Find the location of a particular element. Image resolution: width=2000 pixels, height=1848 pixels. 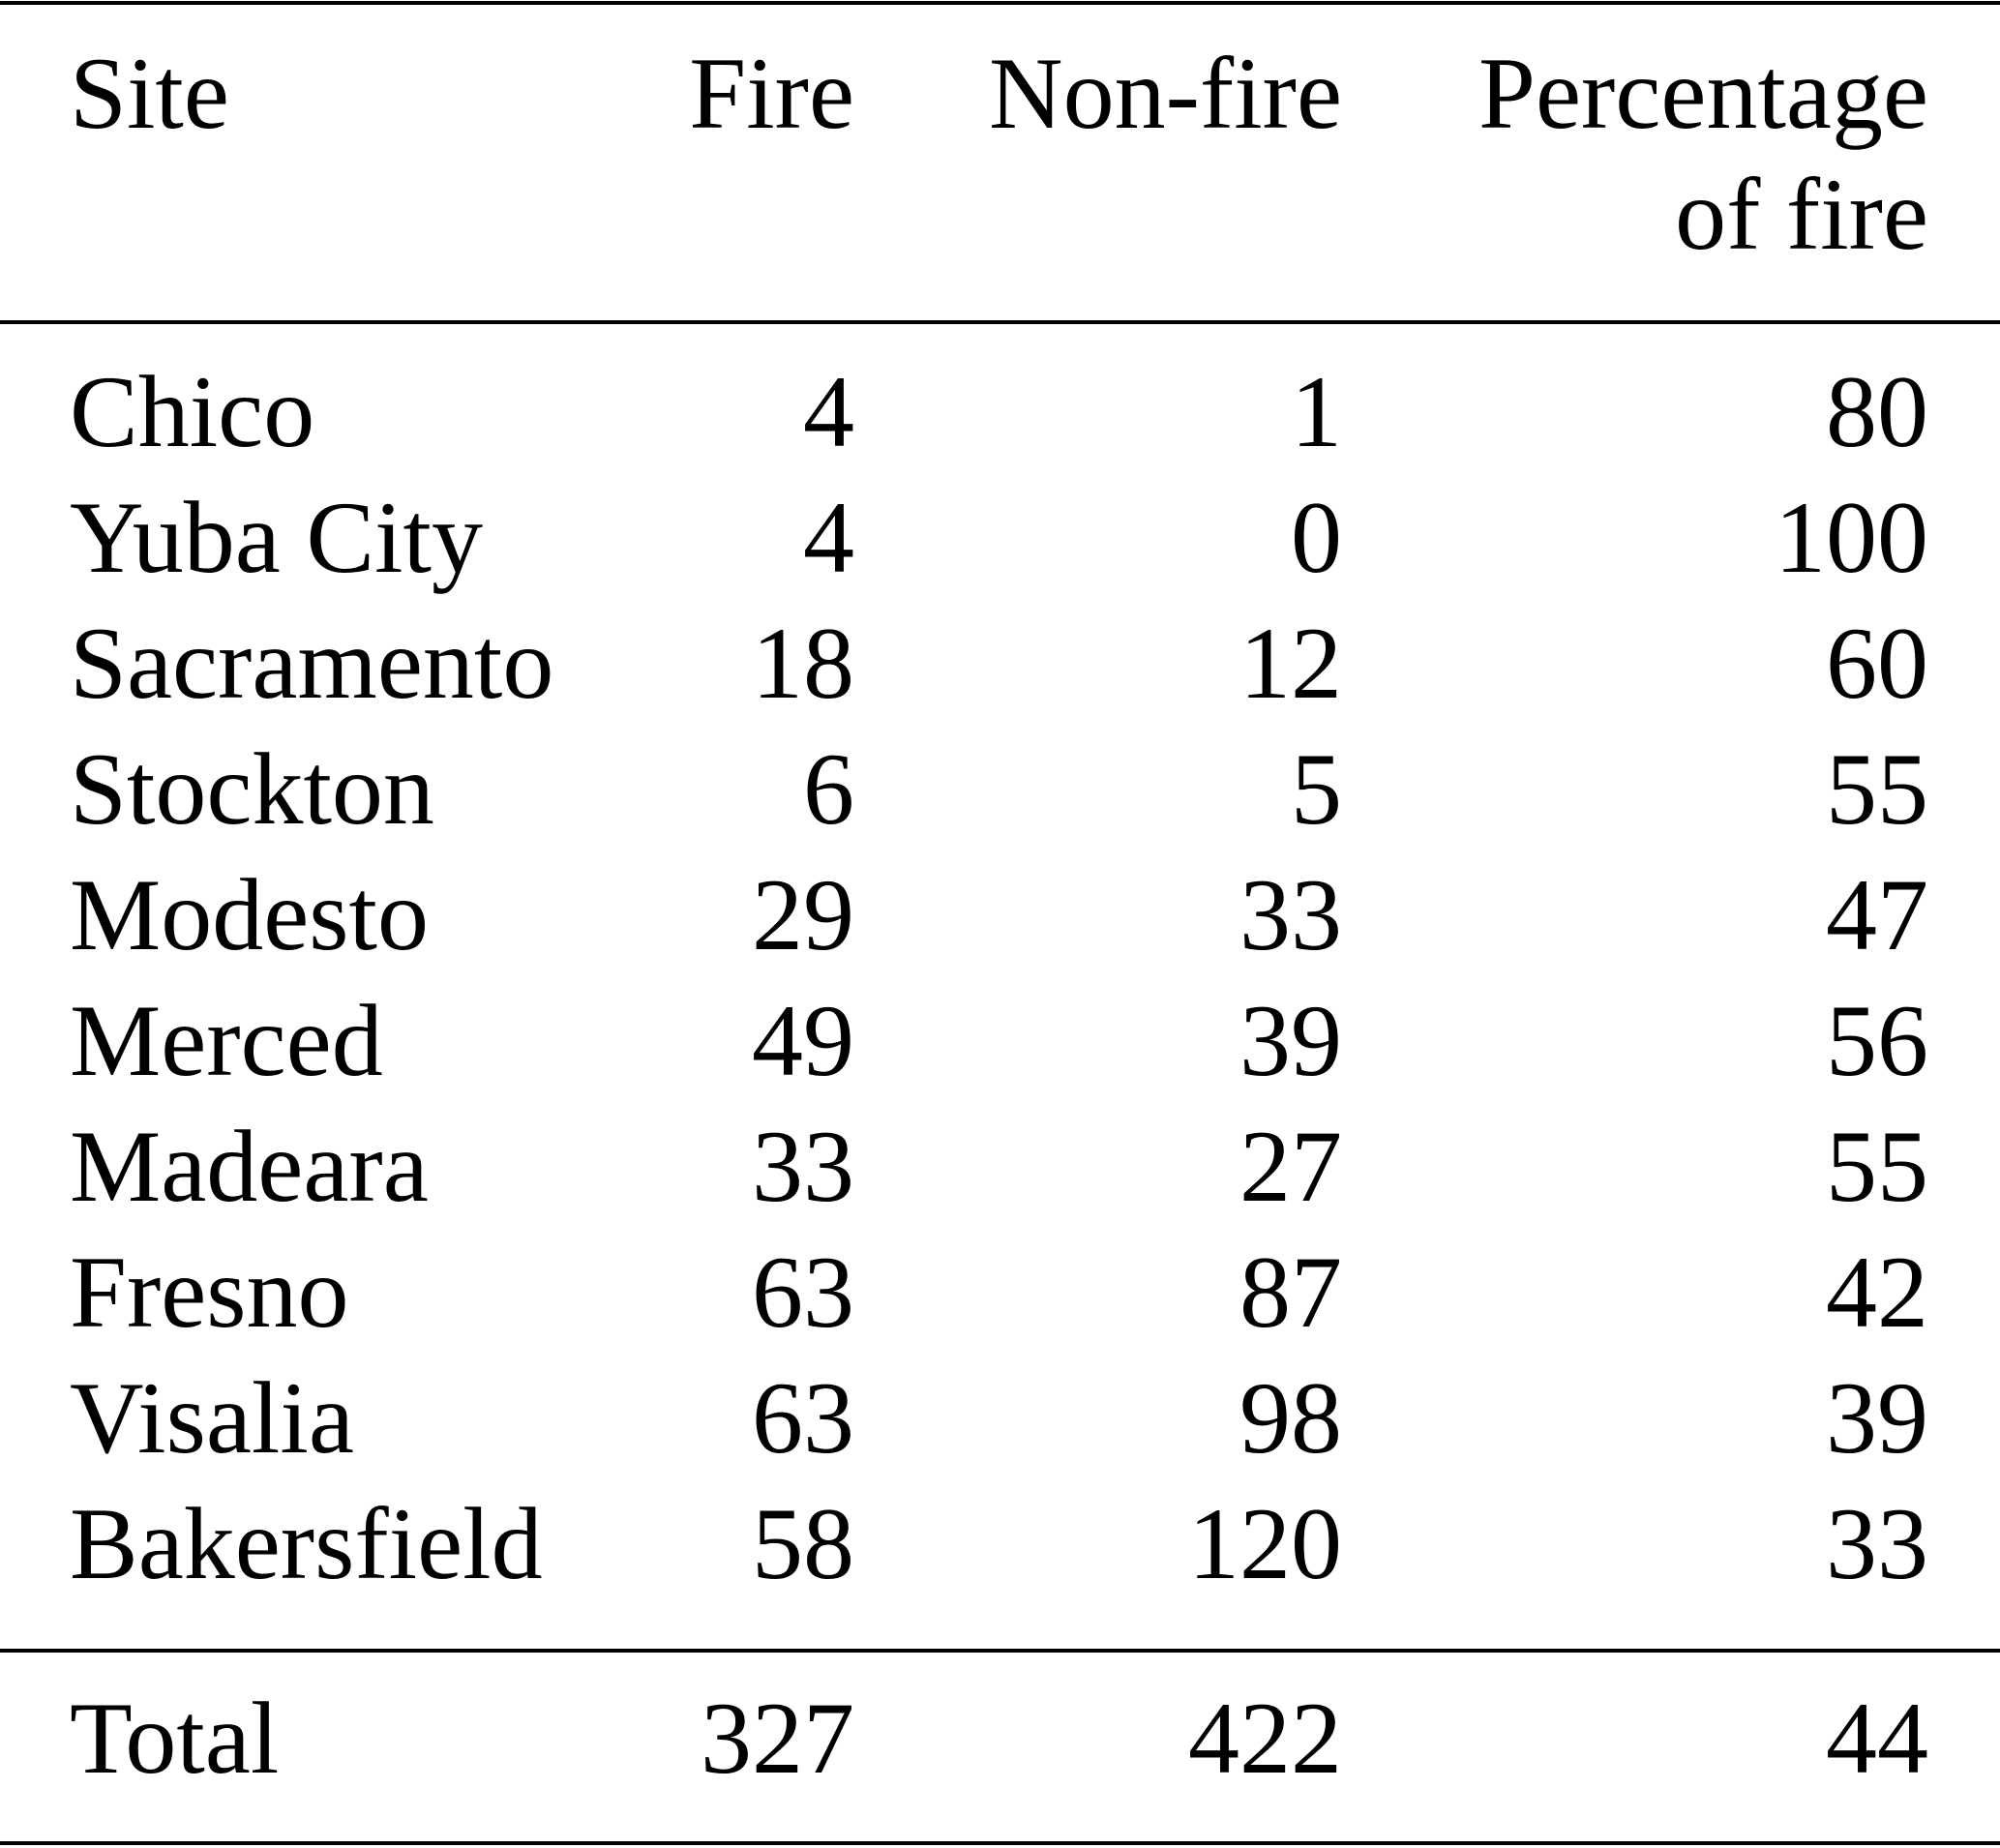

cell: 56 is located at coordinates (1877, 1040).